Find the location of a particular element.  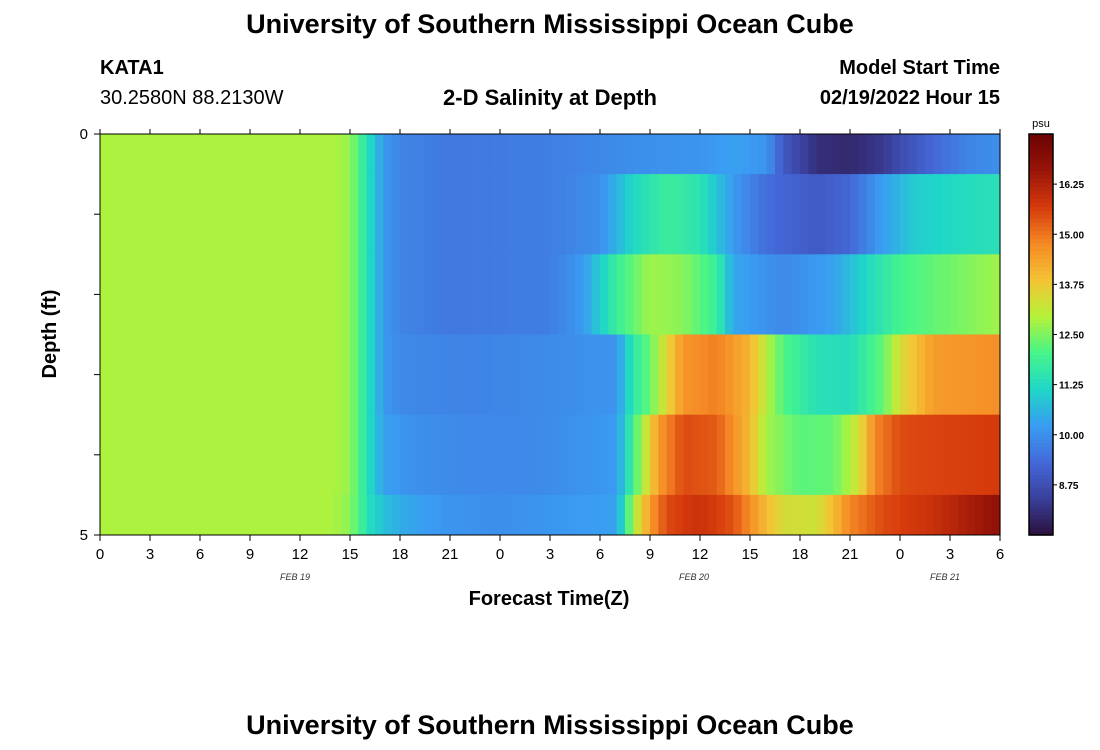

x-tick-label: 15 is located at coordinates (350, 554).